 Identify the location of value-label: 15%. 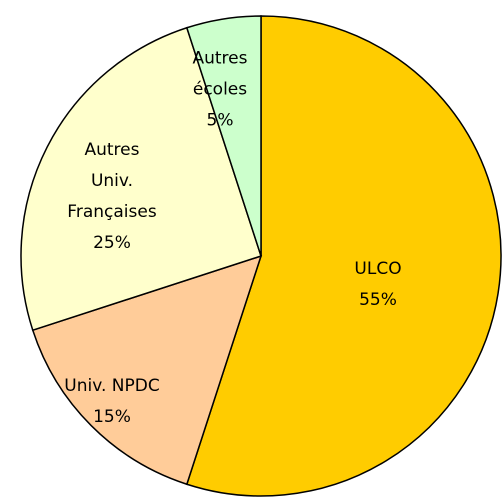
(112, 417).